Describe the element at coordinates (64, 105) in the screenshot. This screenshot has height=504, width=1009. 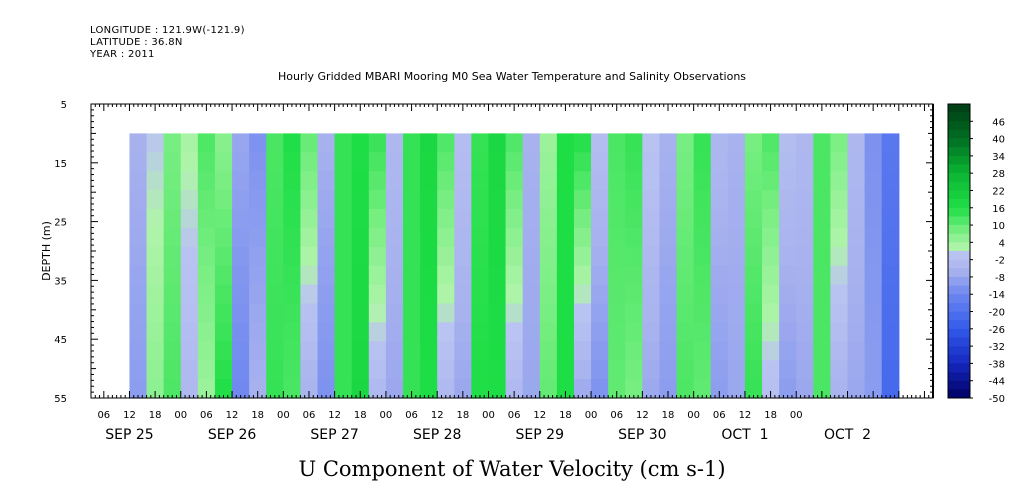
I see `y-tick-label: 5` at that location.